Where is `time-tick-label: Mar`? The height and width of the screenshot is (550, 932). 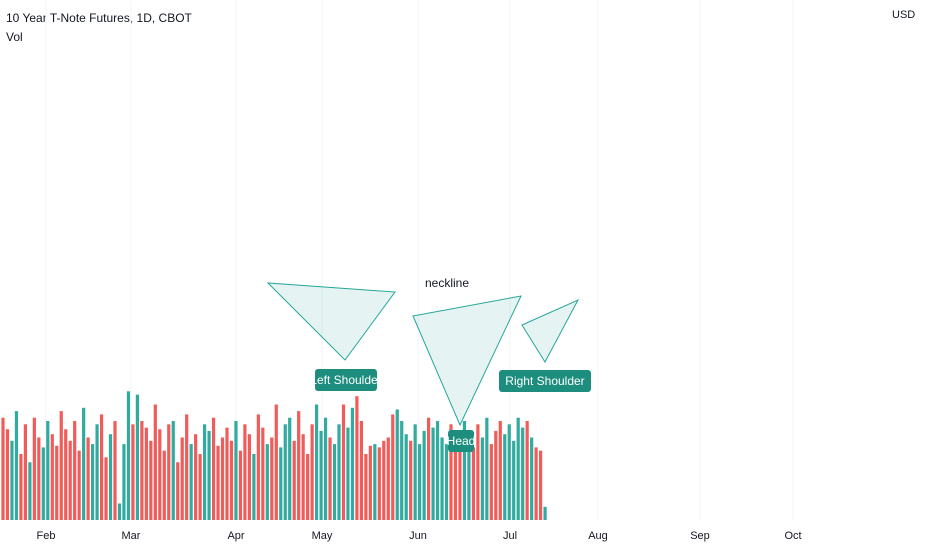
time-tick-label: Mar is located at coordinates (131, 536).